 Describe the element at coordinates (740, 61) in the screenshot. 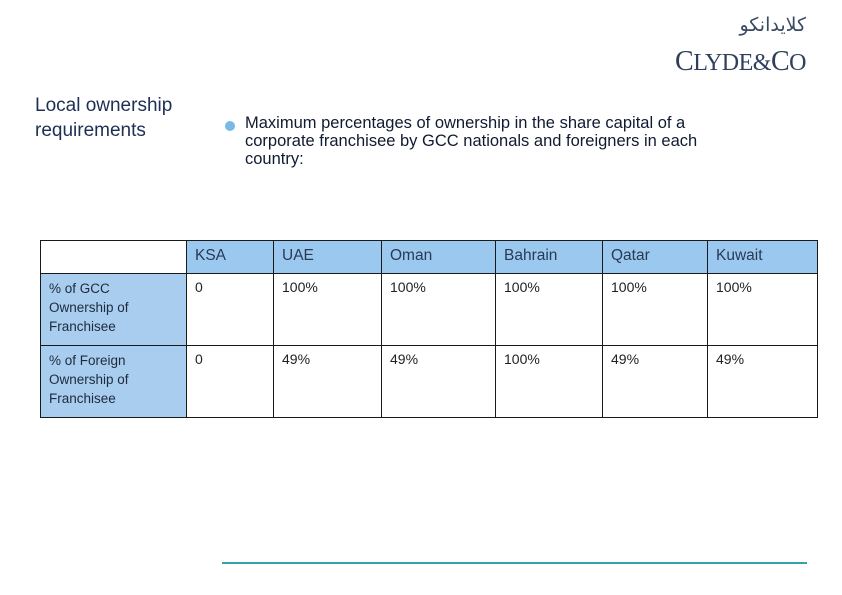

I see `logo-wordmark: CLYDE&CO` at that location.